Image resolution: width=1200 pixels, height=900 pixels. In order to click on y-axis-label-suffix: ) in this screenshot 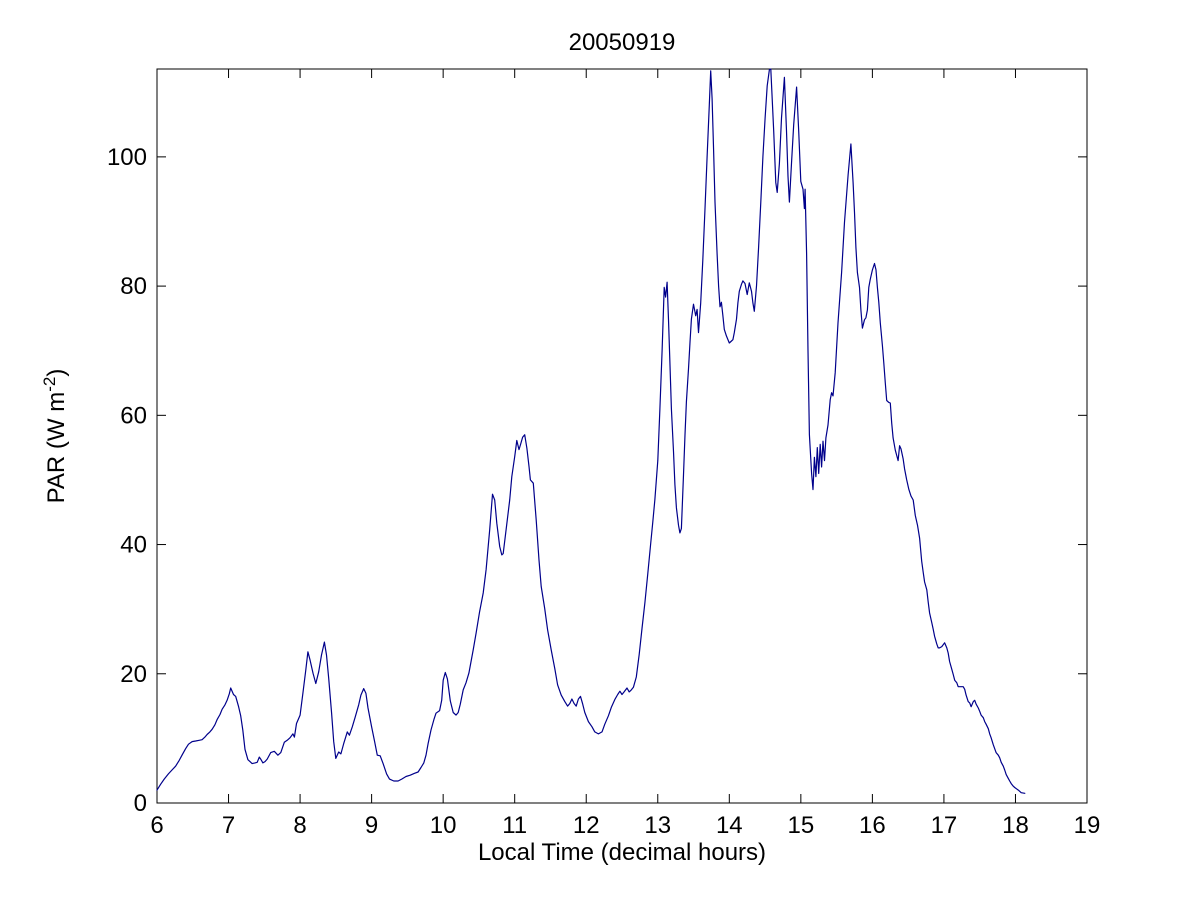, I will do `click(56, 373)`.